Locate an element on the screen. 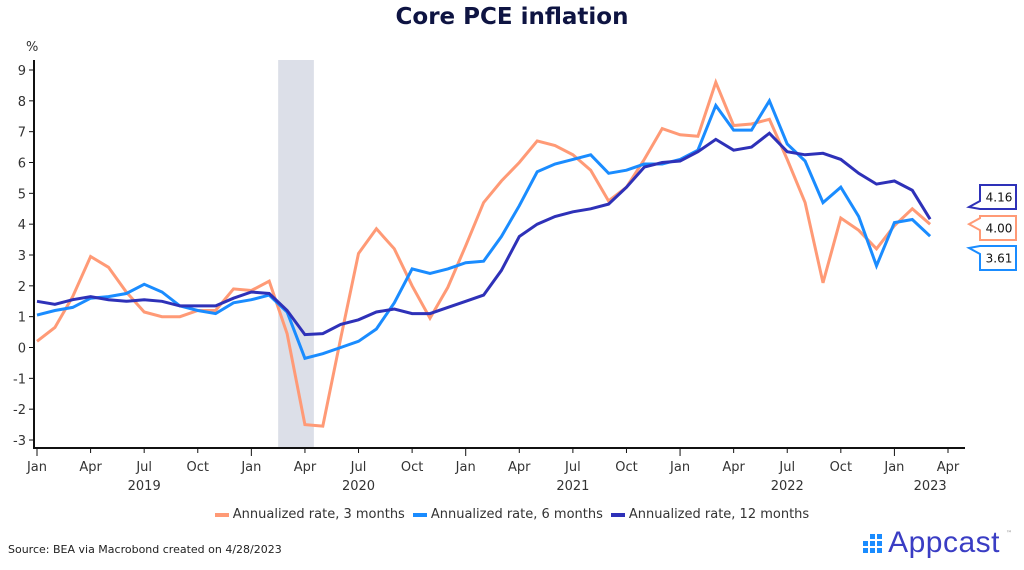 This screenshot has height=570, width=1024. logo-trademark: ™ is located at coordinates (1009, 533).